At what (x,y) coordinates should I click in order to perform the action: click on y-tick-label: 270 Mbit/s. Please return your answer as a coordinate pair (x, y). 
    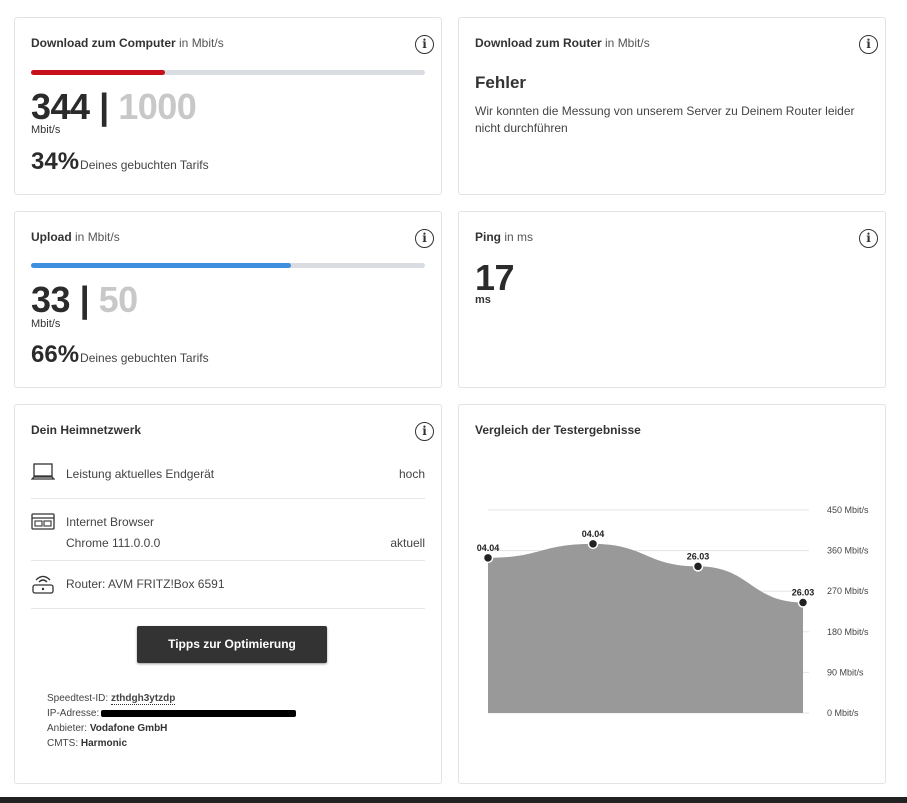
    Looking at the image, I should click on (848, 591).